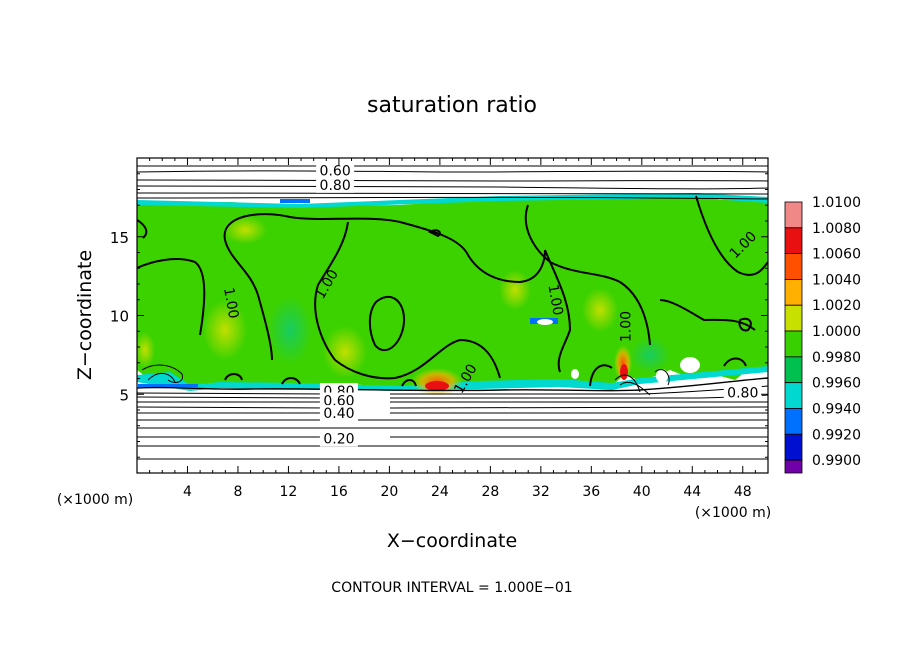 The image size is (904, 654). What do you see at coordinates (451, 588) in the screenshot?
I see `contour-interval-note: CONTOUR INTERVAL = 1.000E−01` at bounding box center [451, 588].